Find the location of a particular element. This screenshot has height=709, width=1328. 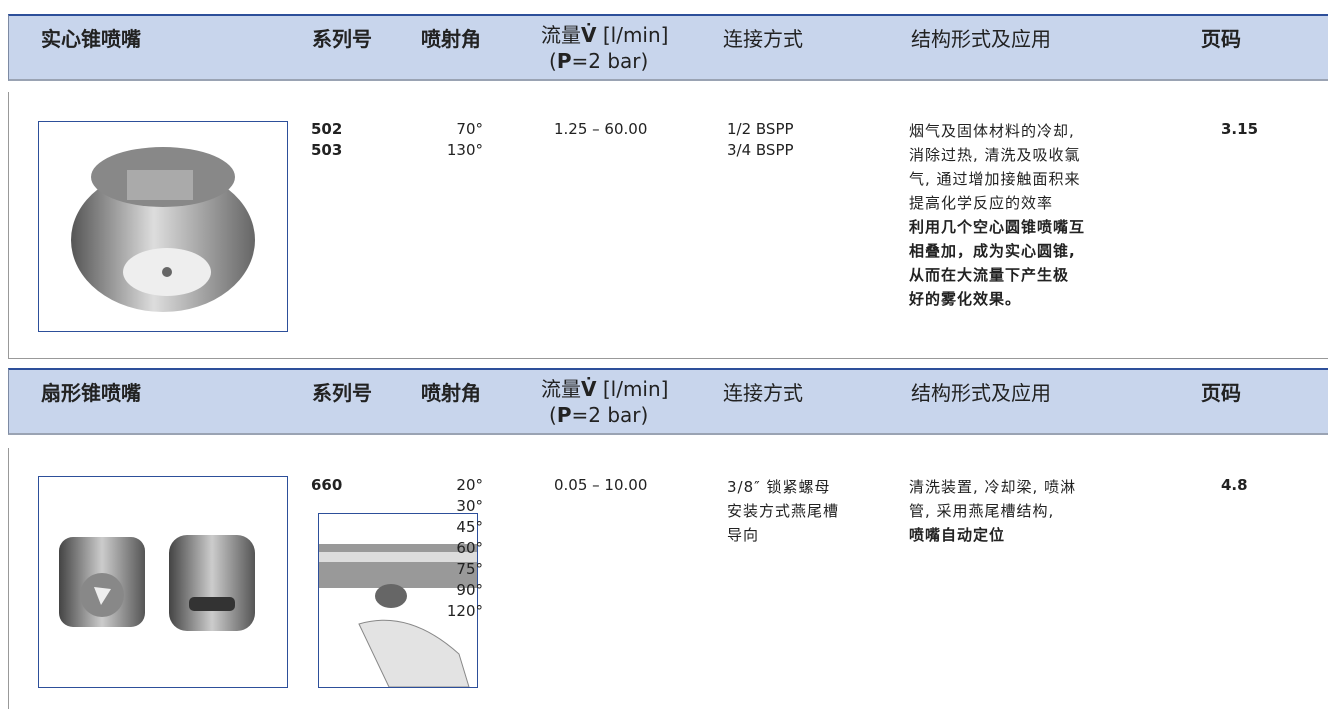

connection-line: 导向 is located at coordinates (743, 535).